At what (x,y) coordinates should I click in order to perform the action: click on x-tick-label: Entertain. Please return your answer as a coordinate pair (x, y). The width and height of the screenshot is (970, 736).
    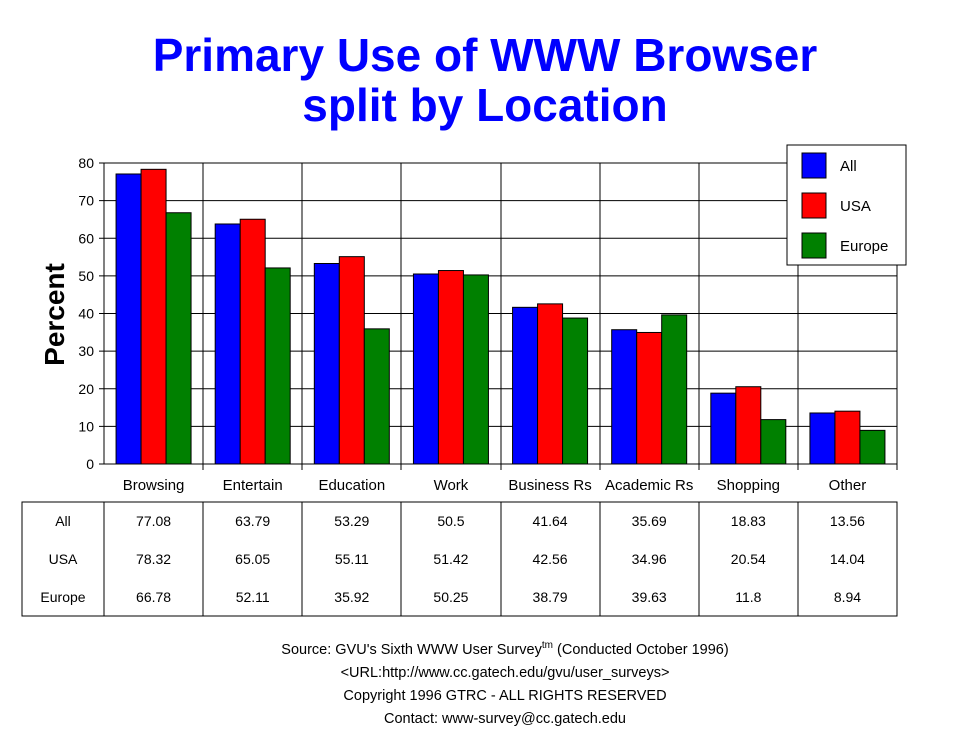
    Looking at the image, I should click on (253, 485).